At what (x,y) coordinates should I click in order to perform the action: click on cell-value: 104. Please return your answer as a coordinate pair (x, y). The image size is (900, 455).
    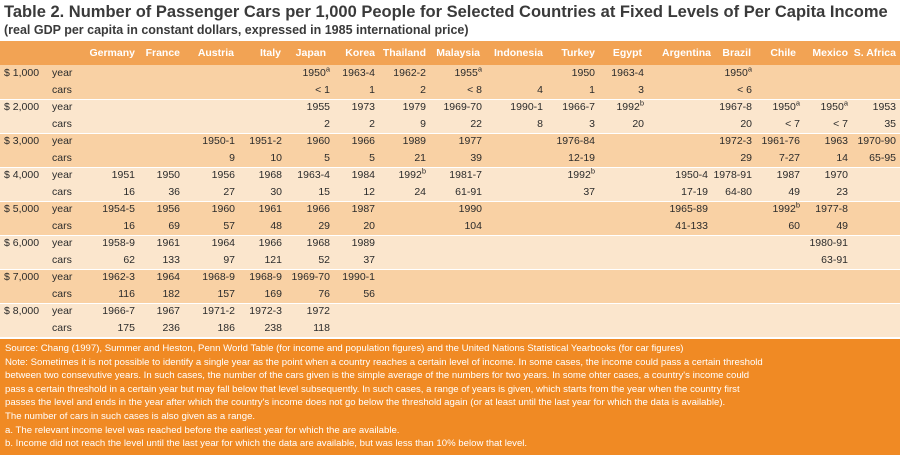
    Looking at the image, I should click on (473, 226).